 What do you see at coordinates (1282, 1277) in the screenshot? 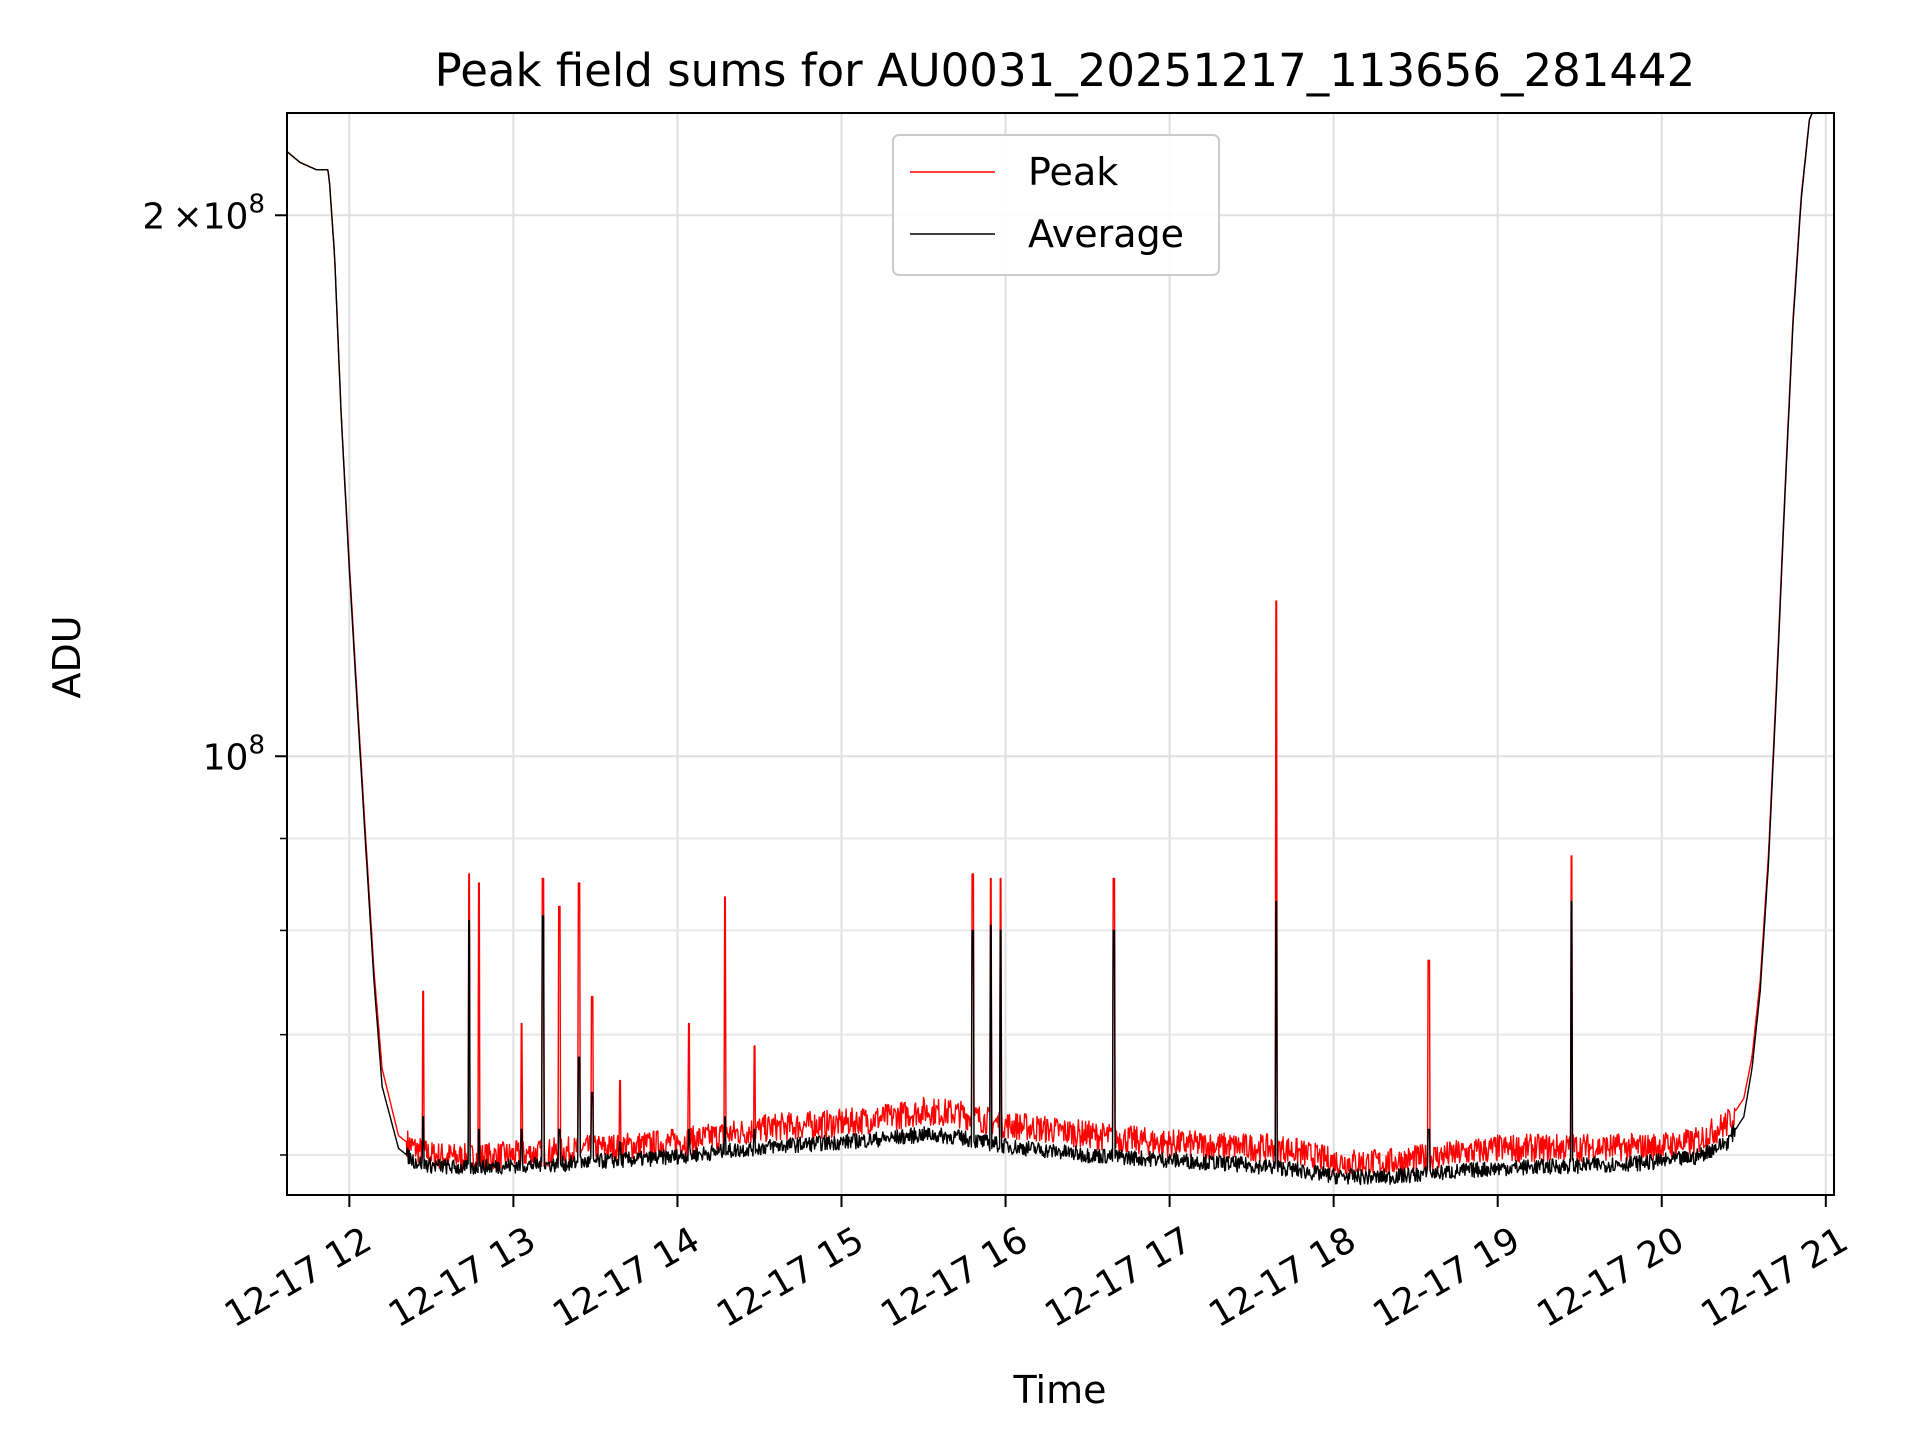
I see `x-tick-label: 12-17 18` at bounding box center [1282, 1277].